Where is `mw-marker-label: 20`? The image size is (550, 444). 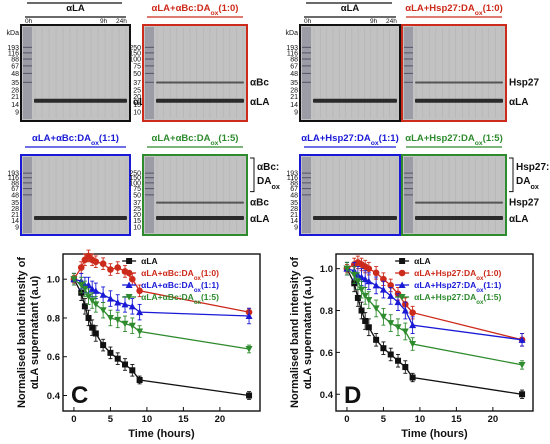
mw-marker-label: 20 is located at coordinates (137, 97).